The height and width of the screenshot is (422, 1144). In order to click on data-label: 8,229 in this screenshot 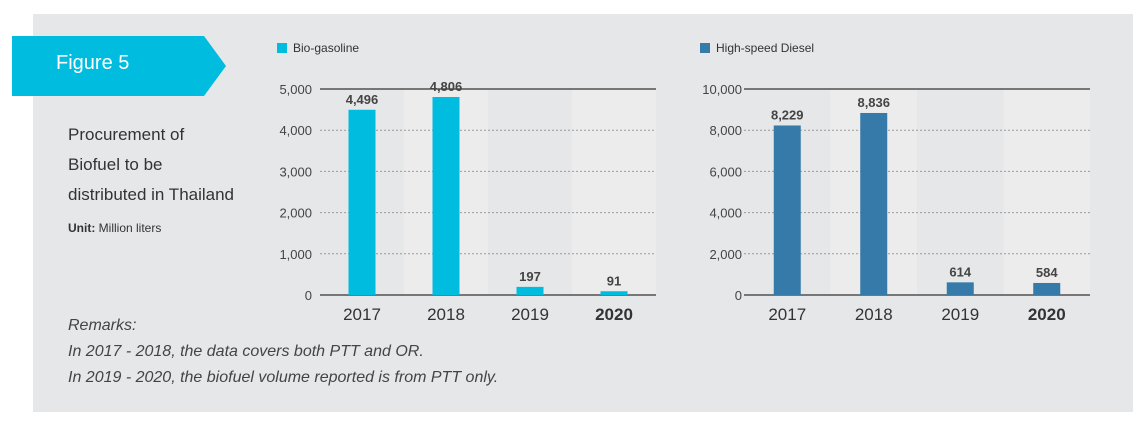, I will do `click(787, 114)`.